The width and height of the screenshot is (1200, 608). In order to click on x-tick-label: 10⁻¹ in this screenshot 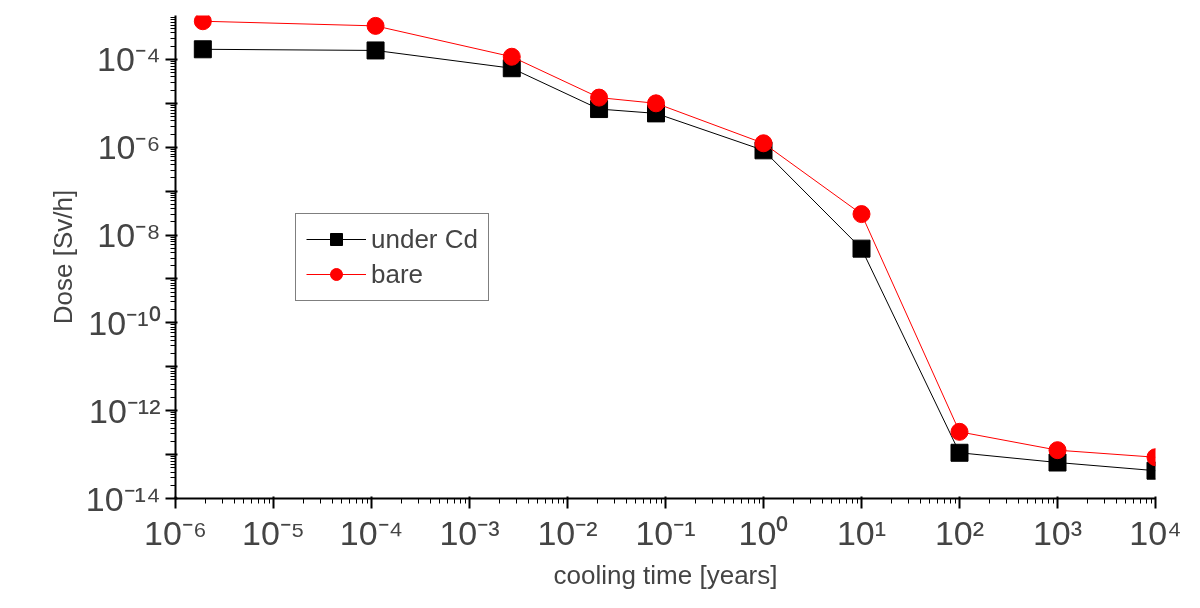, I will do `click(665, 532)`.